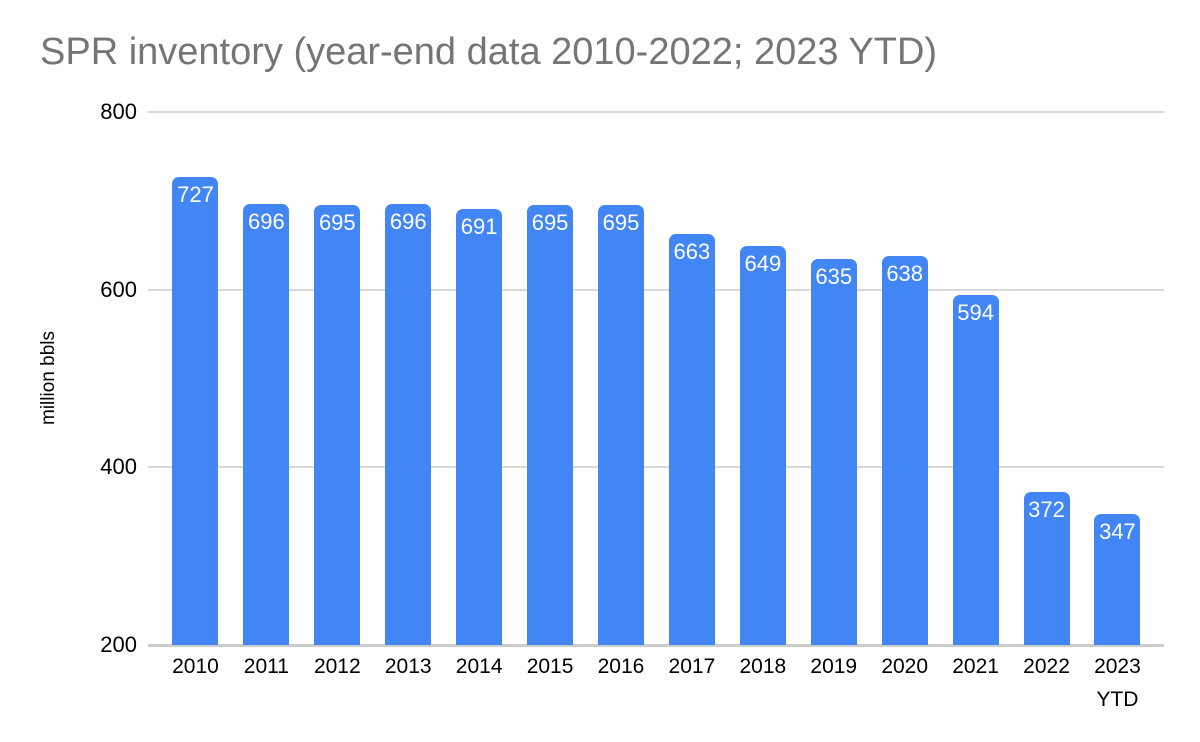 This screenshot has width=1200, height=742. I want to click on bar-group-2015: 695, so click(550, 425).